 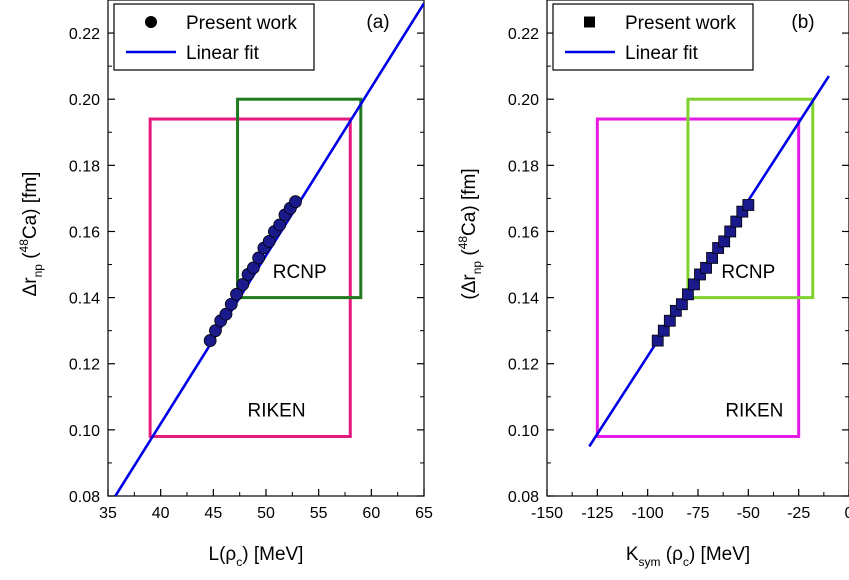 I want to click on x-tick-label: 45, so click(x=213, y=513).